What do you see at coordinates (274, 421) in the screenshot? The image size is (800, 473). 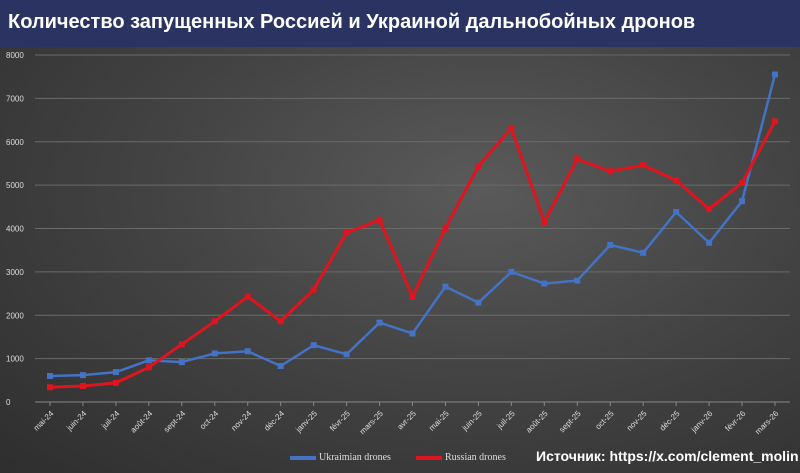 I see `x-tick-label: déc-24` at bounding box center [274, 421].